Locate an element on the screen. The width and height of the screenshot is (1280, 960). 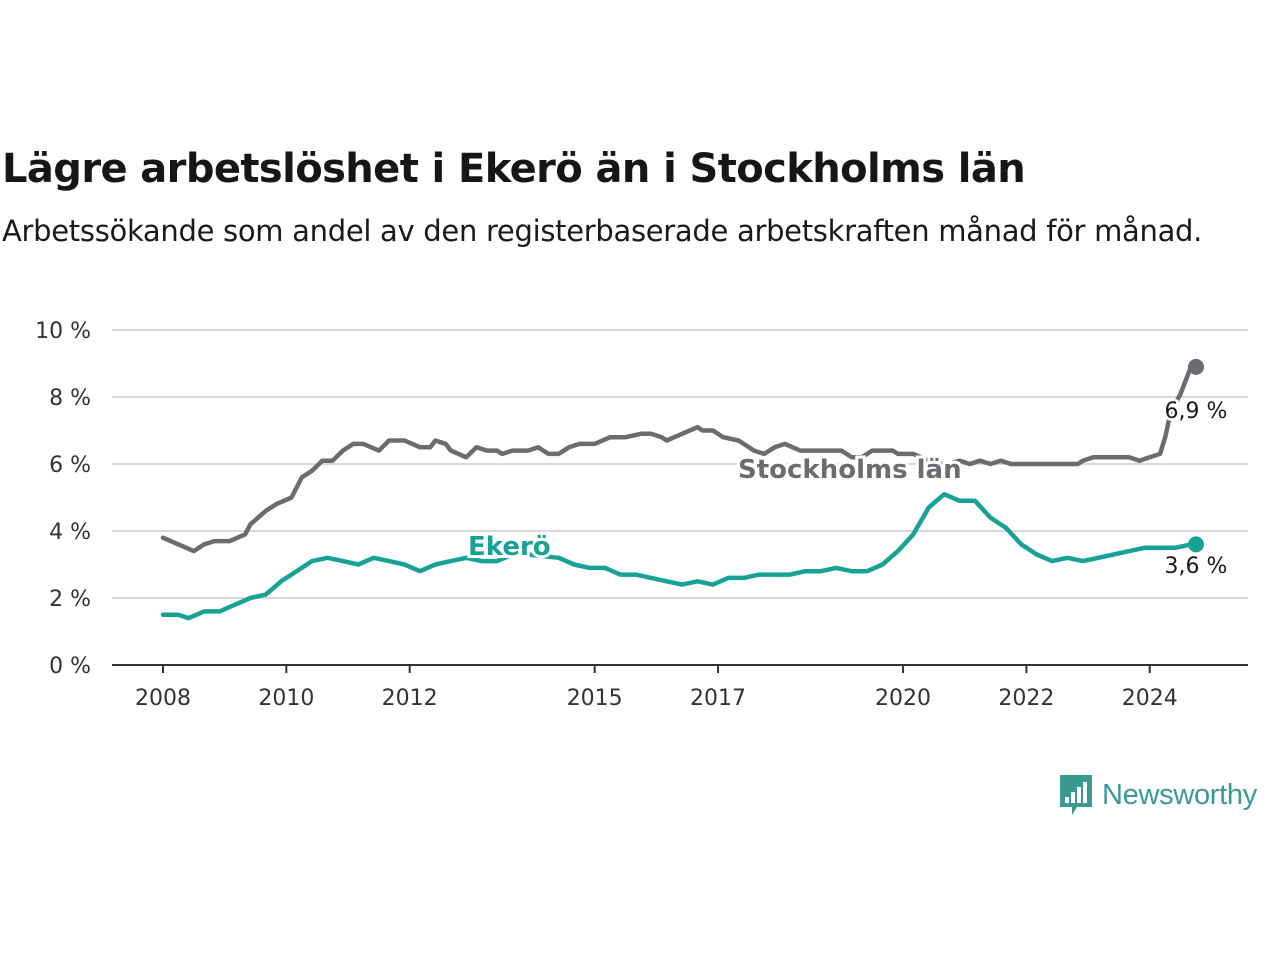
series-labels: Stockholms län 6,9 % Ekerö 3,6 % is located at coordinates (847, 489).